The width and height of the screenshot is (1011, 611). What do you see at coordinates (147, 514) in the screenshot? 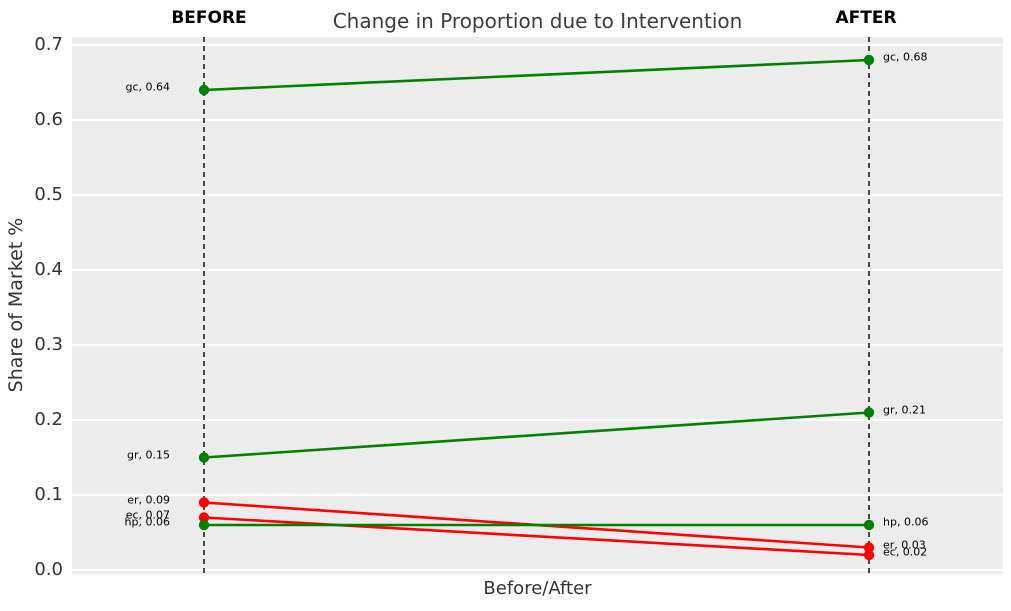
I see `label-ec-before: ec, 0.07` at bounding box center [147, 514].